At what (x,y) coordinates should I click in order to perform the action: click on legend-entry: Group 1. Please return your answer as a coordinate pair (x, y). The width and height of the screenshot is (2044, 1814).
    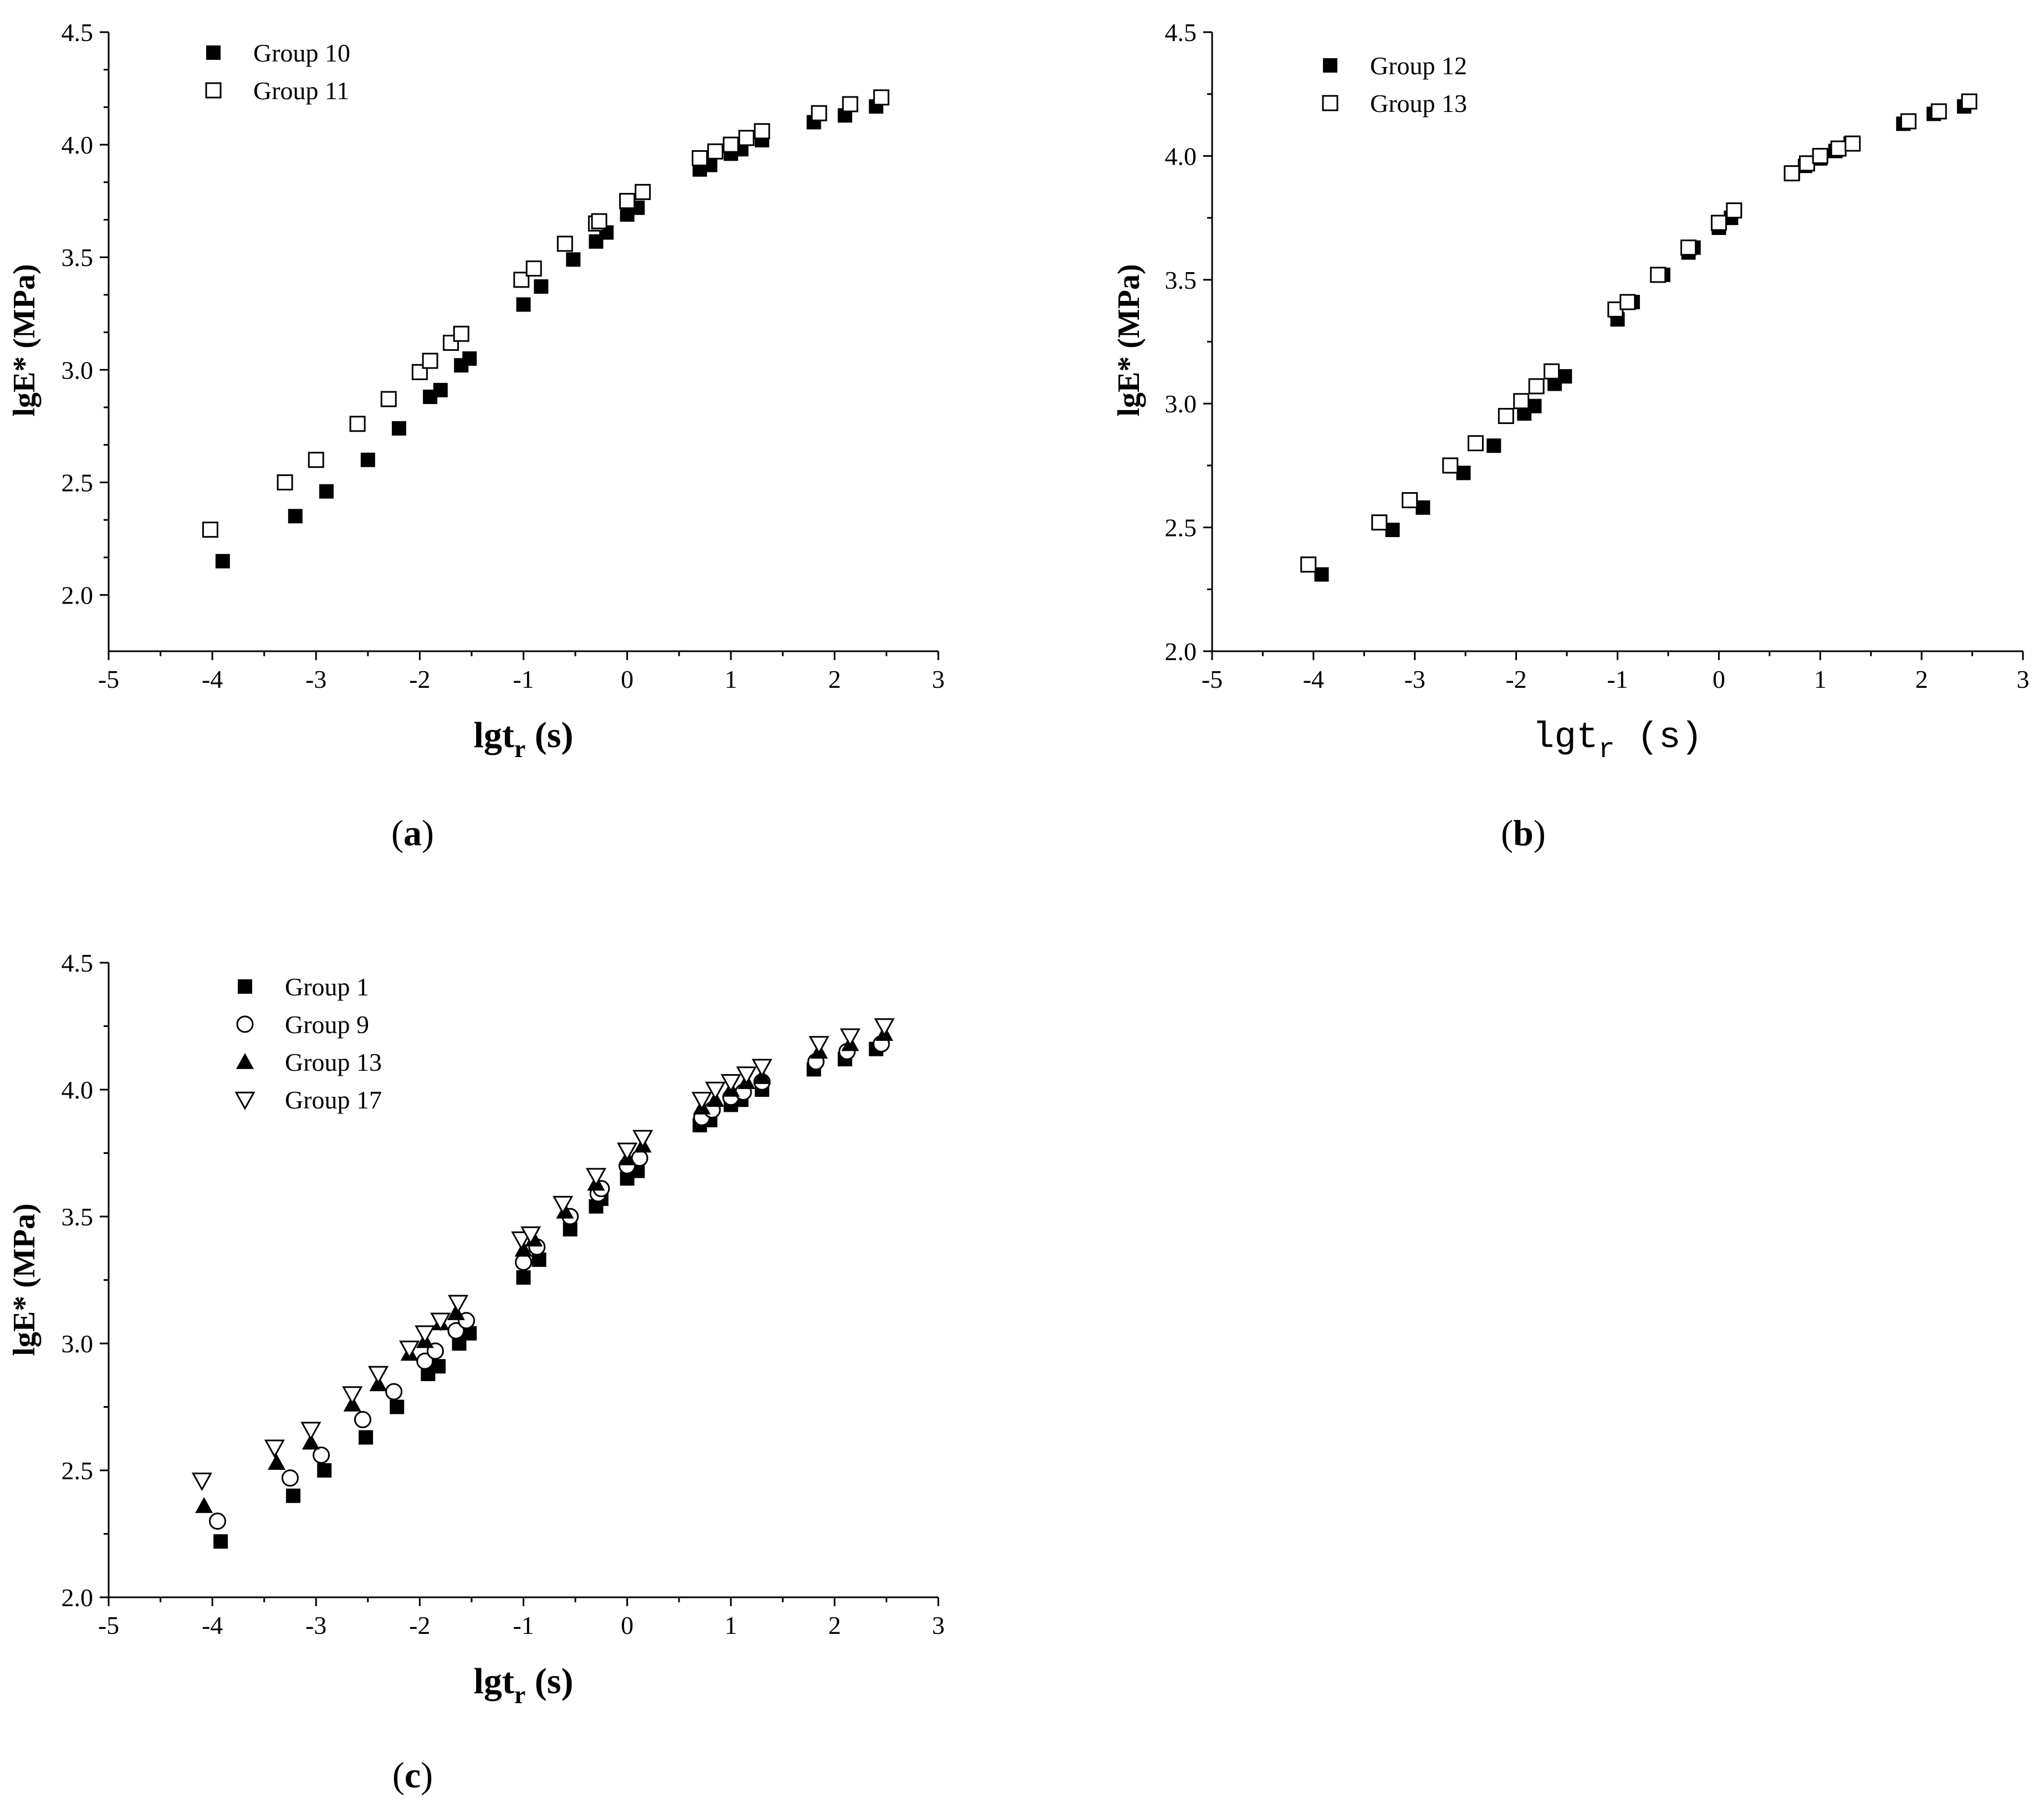
    Looking at the image, I should click on (327, 987).